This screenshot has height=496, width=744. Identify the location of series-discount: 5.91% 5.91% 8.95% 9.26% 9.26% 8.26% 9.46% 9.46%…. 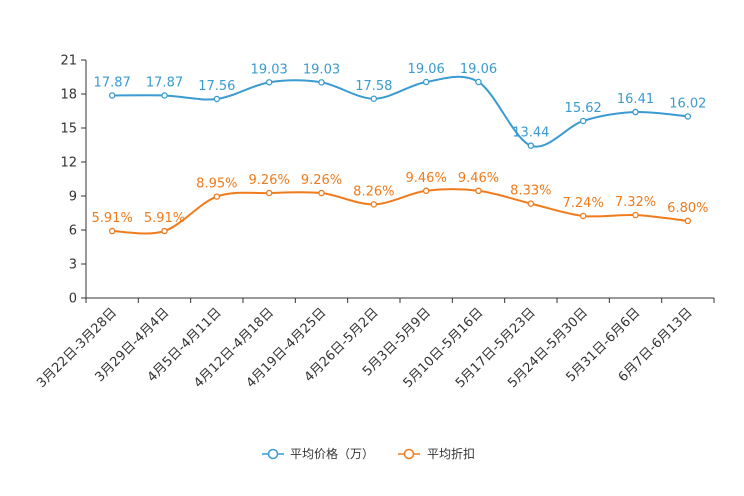
(400, 203).